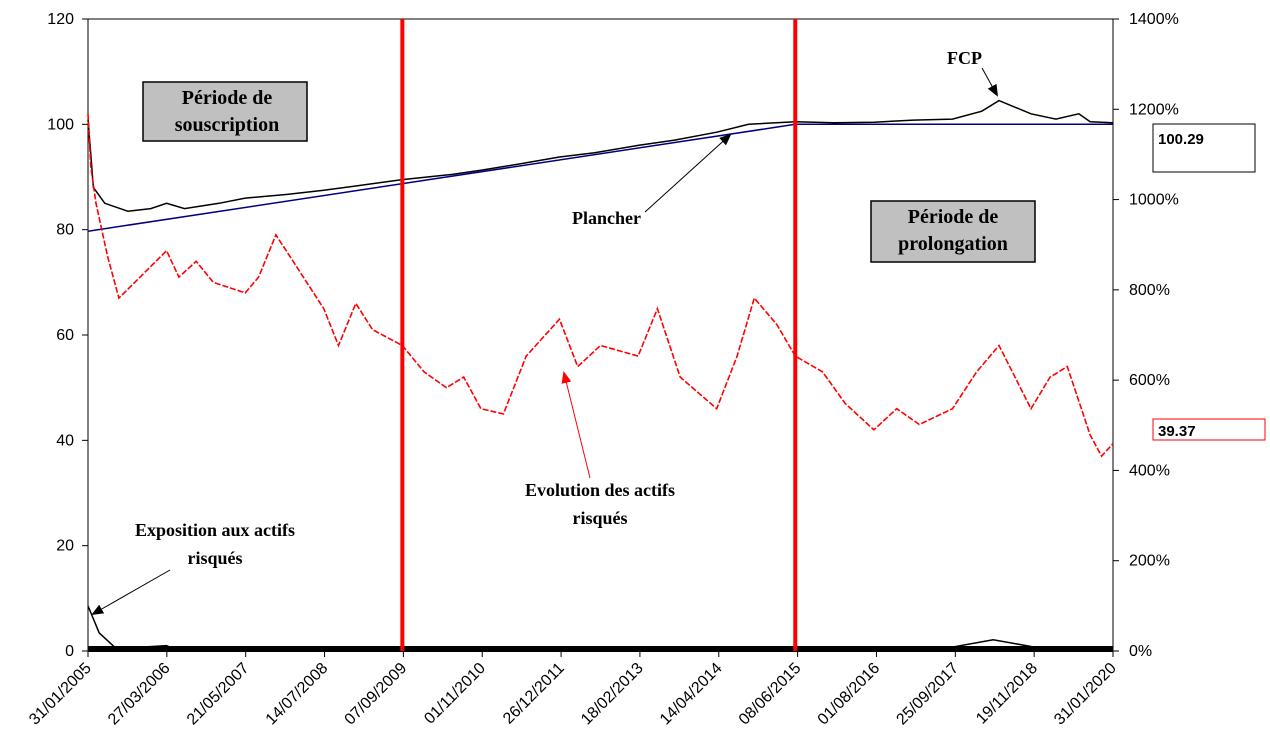 The width and height of the screenshot is (1270, 751). Describe the element at coordinates (1146, 335) in the screenshot. I see `right-axis: 0% 200% 400% 600% 800% 1000% 1200% 1400%` at that location.